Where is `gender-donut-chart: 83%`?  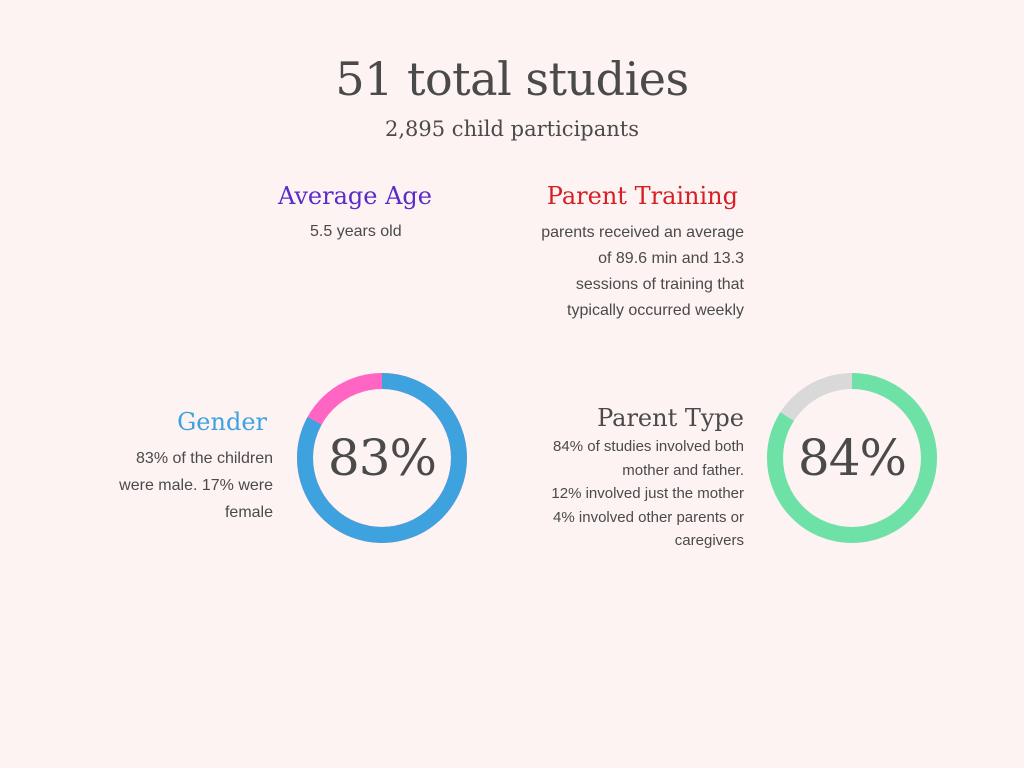
gender-donut-chart: 83% is located at coordinates (382, 458).